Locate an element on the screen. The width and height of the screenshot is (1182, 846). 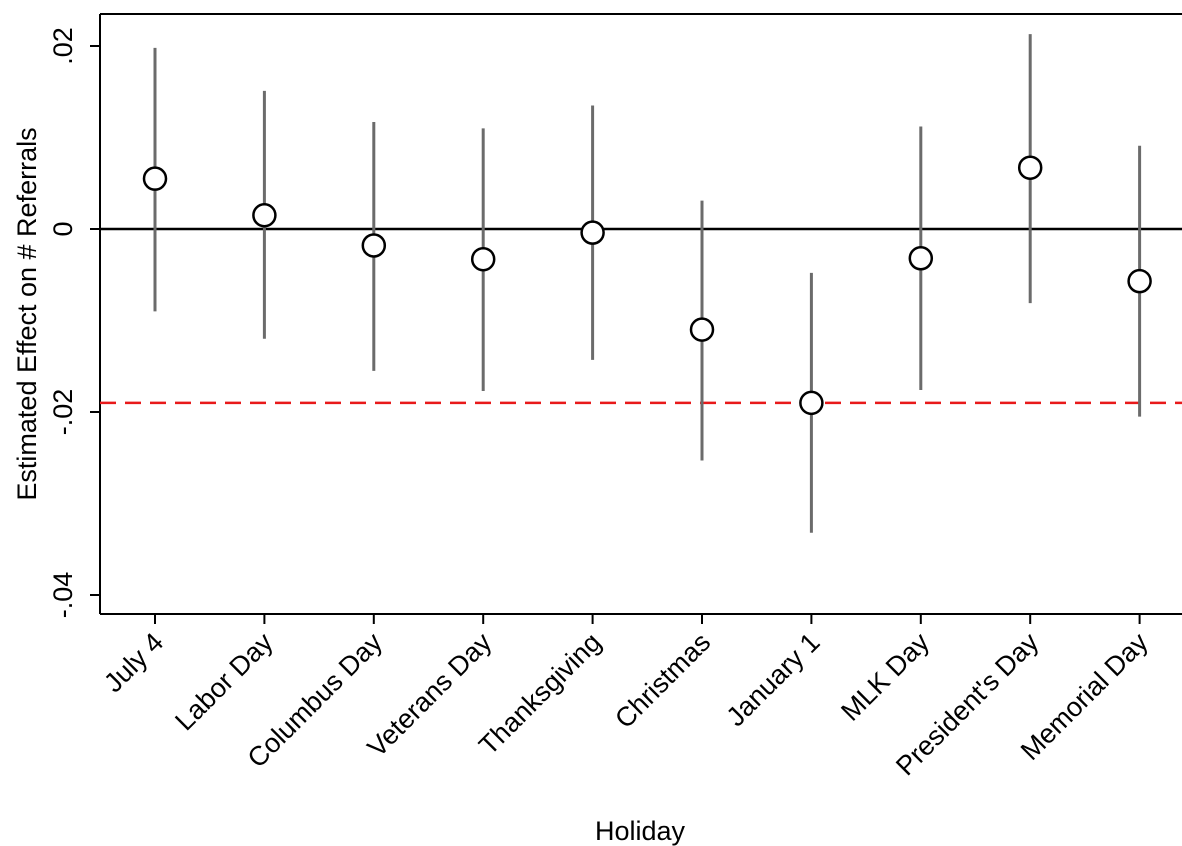
x-tick-label: Labor Day is located at coordinates (224, 682).